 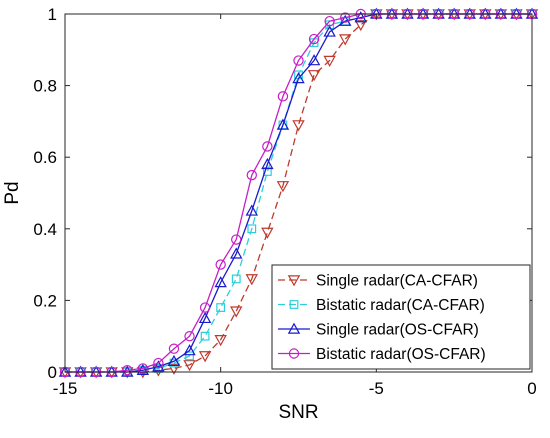 What do you see at coordinates (45, 300) in the screenshot?
I see `y-tick-label: 0.2` at bounding box center [45, 300].